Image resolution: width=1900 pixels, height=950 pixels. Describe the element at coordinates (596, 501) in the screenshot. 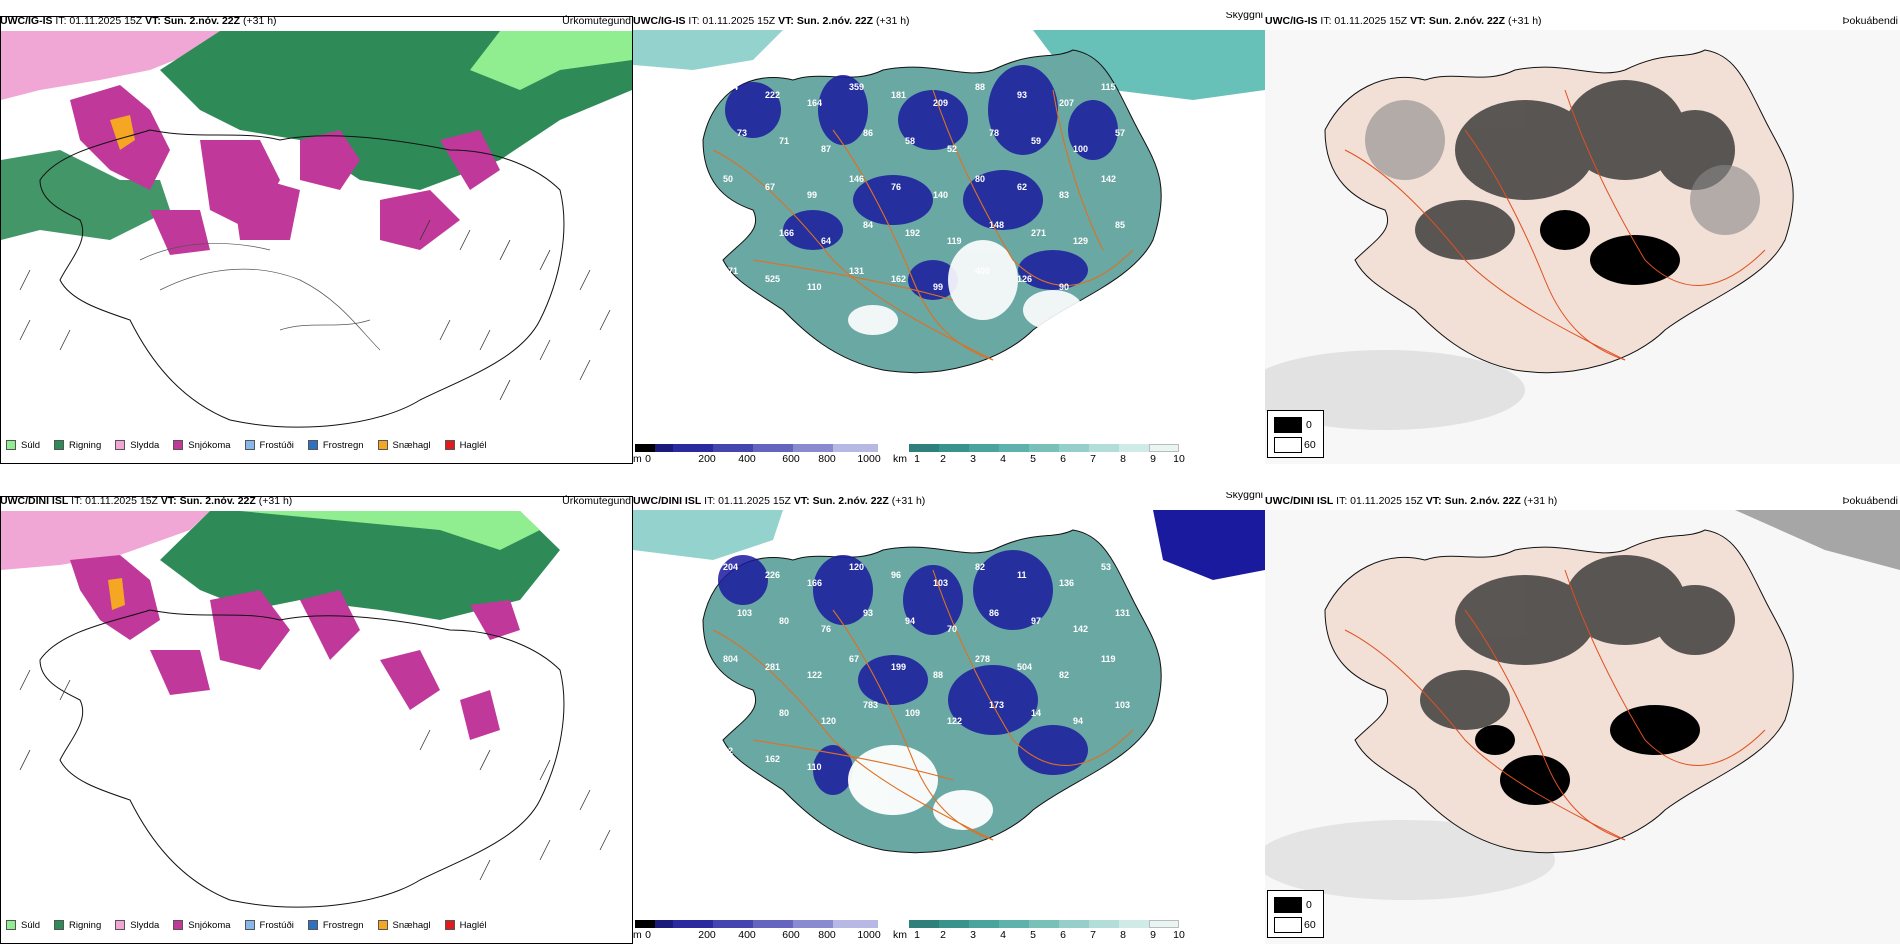

I see `panel-title: Úrkomutegund` at that location.